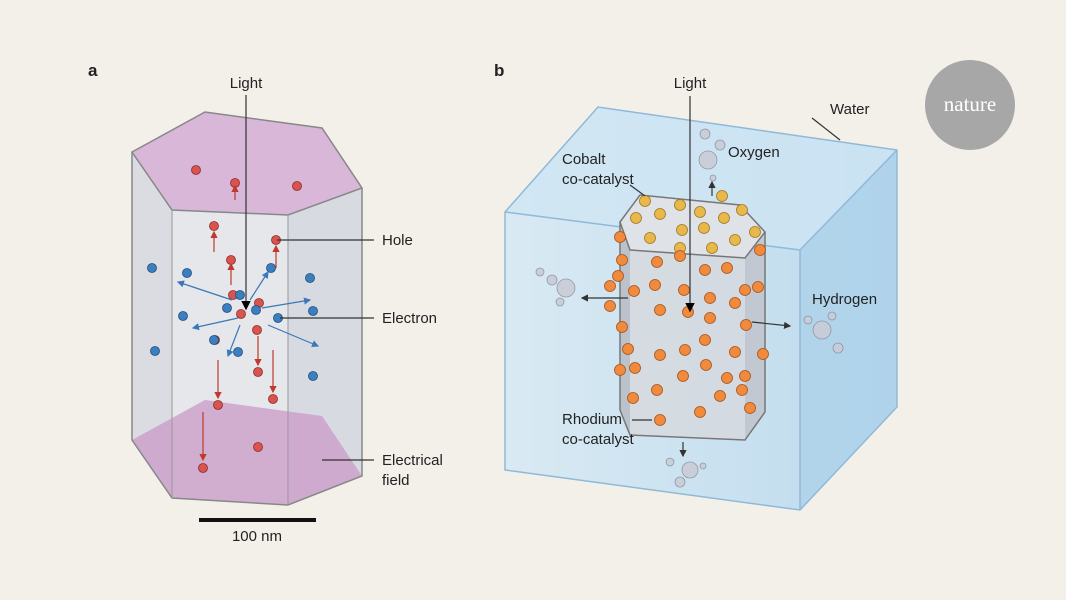 Image resolution: width=1066 pixels, height=600 pixels. I want to click on logo-badge, so click(970, 105).